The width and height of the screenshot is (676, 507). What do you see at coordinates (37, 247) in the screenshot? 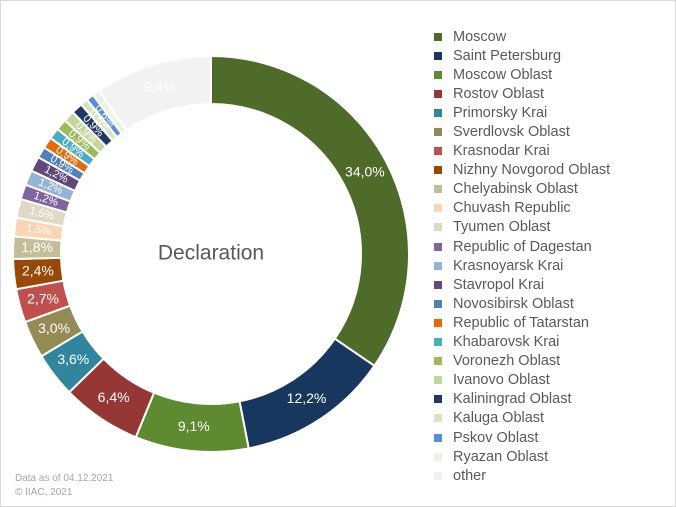
I see `data-label-chelyabinsk-oblast: 1,8%` at bounding box center [37, 247].